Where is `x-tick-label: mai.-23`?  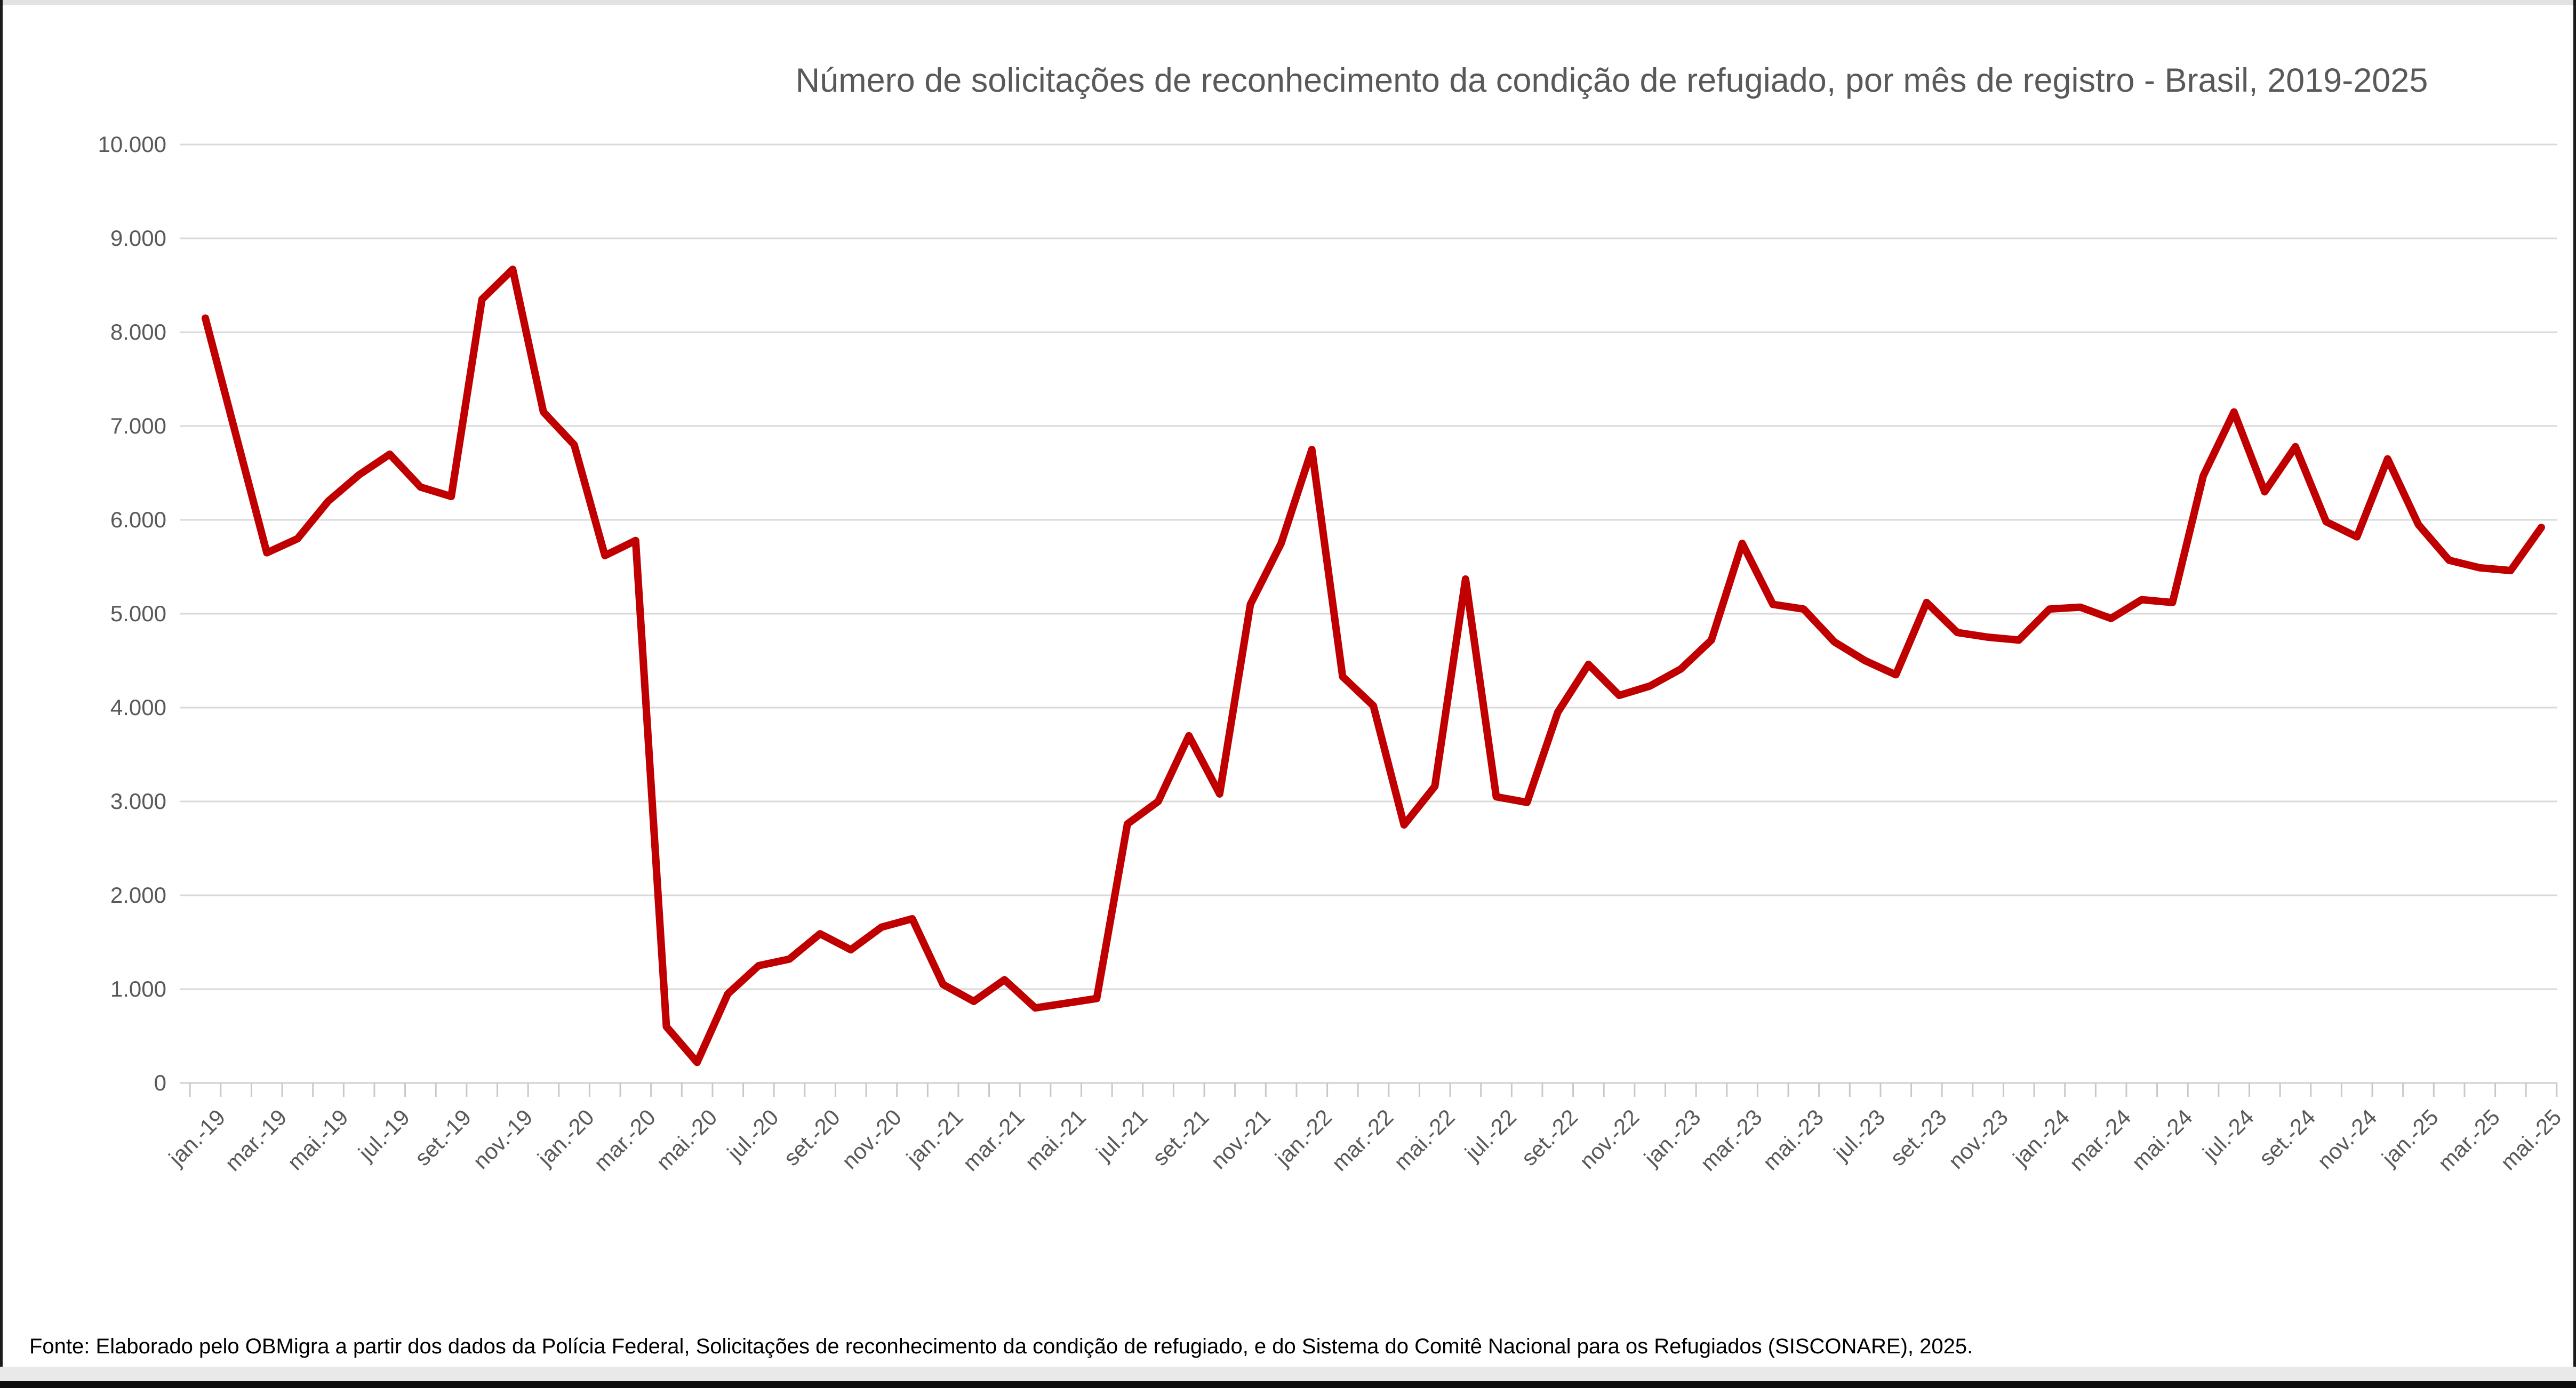
x-tick-label: mai.-23 is located at coordinates (1793, 1139).